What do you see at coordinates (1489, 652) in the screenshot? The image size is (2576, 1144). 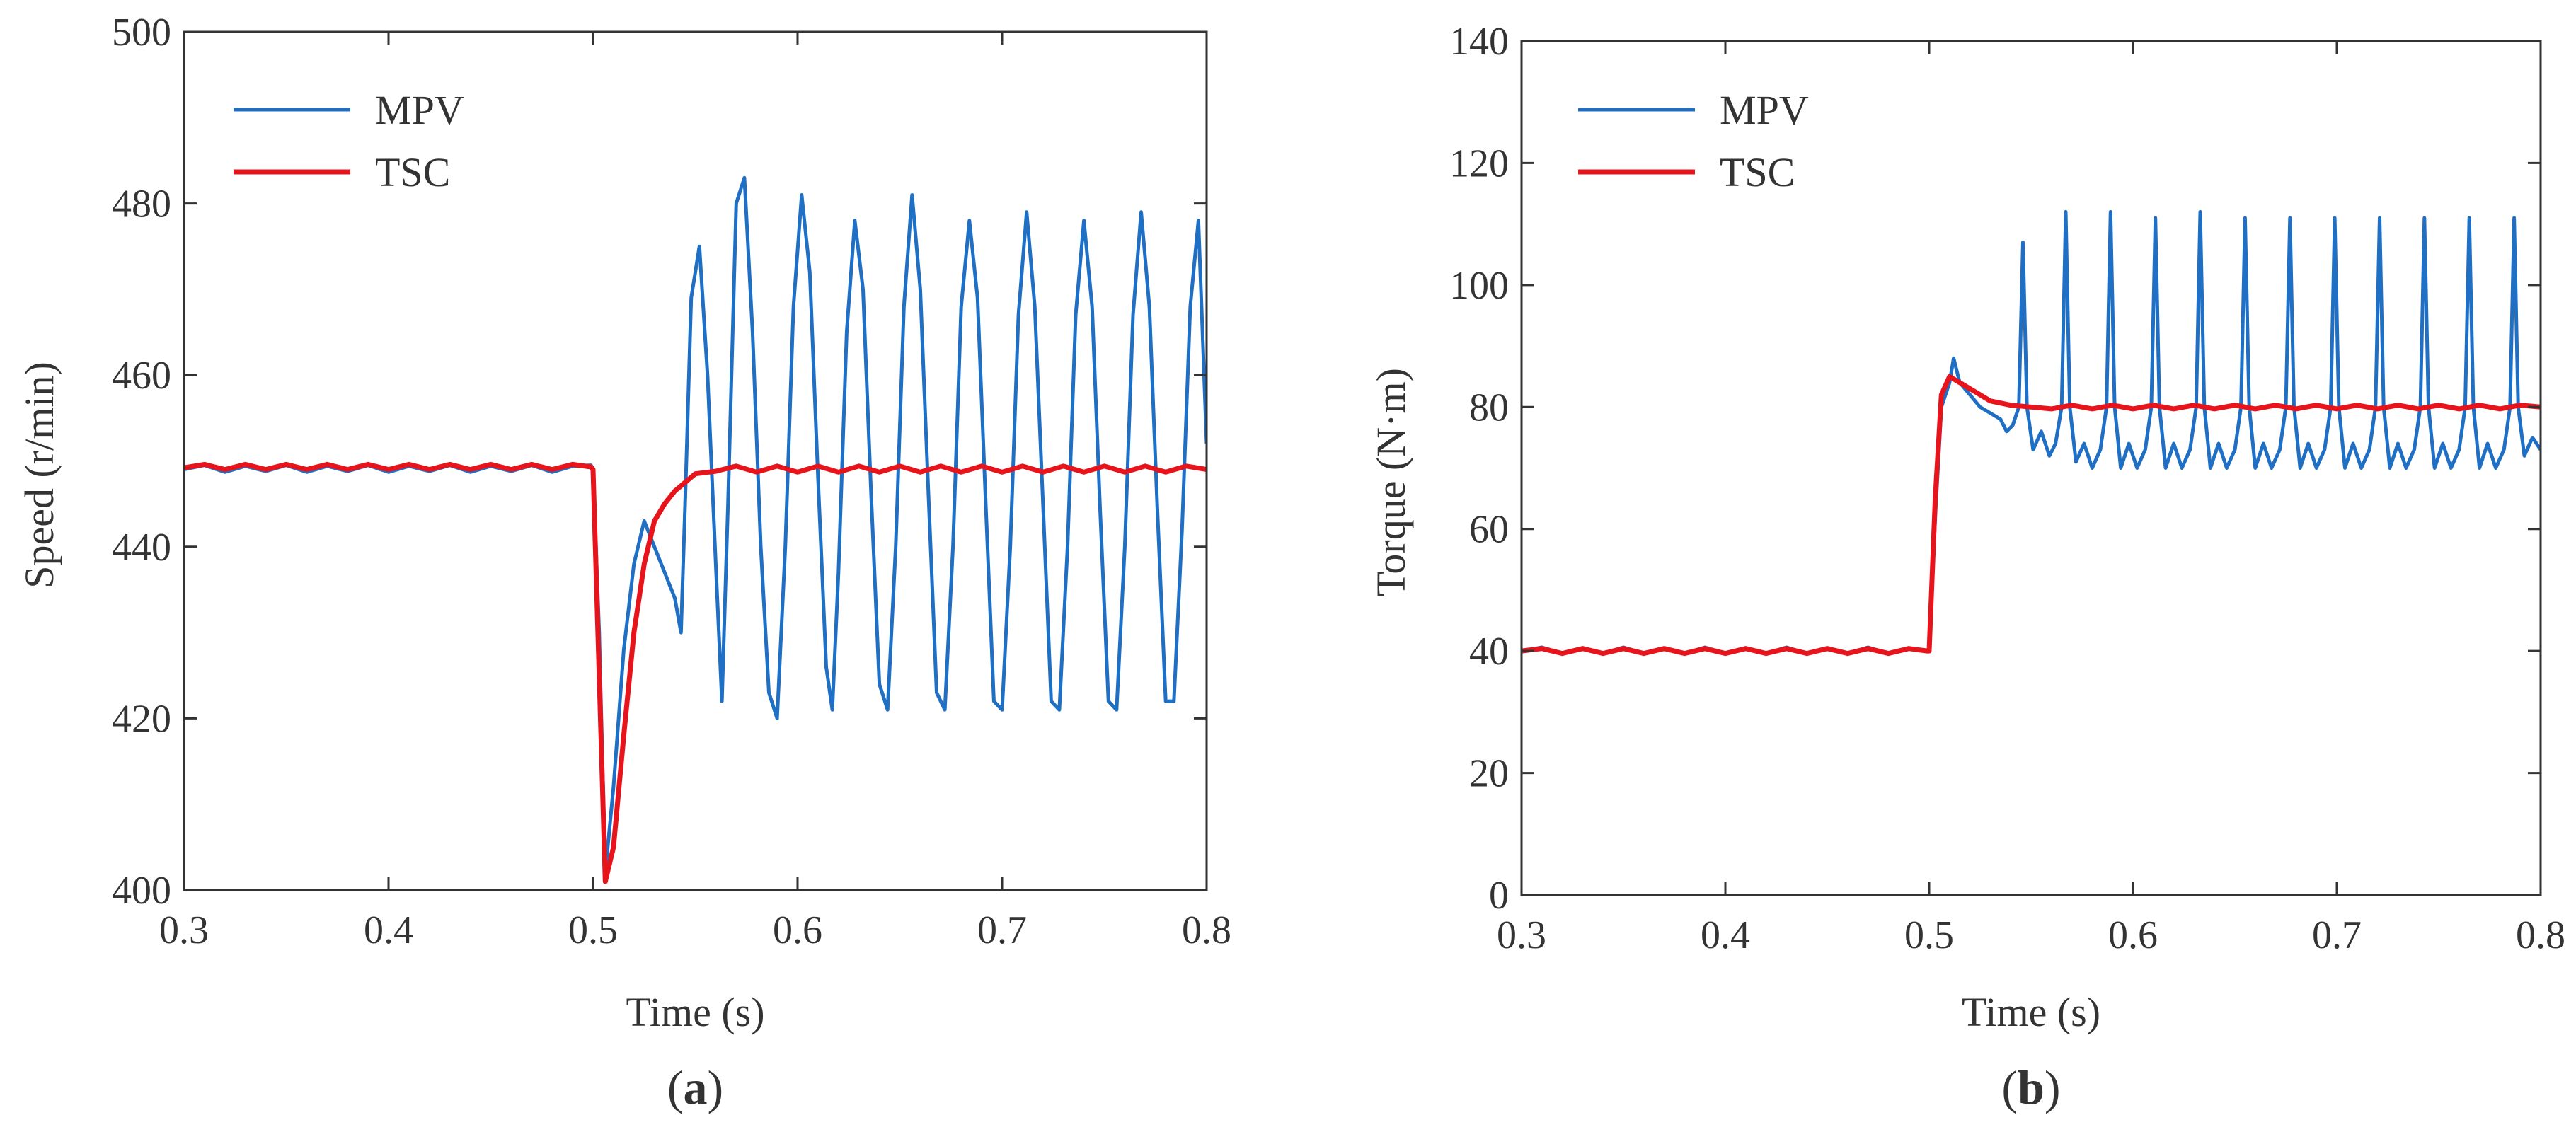 I see `y-tick-label: 40` at bounding box center [1489, 652].